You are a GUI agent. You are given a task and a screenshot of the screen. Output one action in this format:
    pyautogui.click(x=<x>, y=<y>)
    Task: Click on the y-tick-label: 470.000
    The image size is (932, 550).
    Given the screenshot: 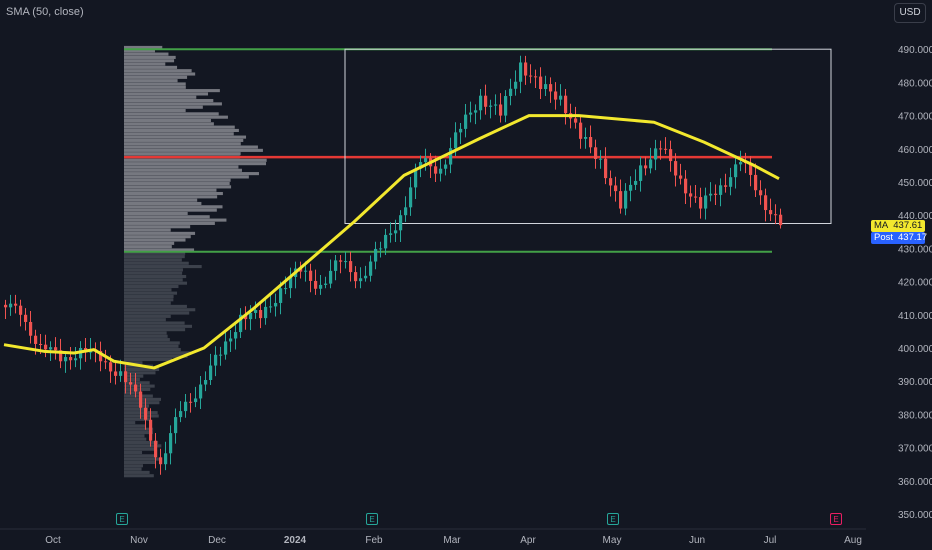 What is the action you would take?
    pyautogui.click(x=915, y=117)
    